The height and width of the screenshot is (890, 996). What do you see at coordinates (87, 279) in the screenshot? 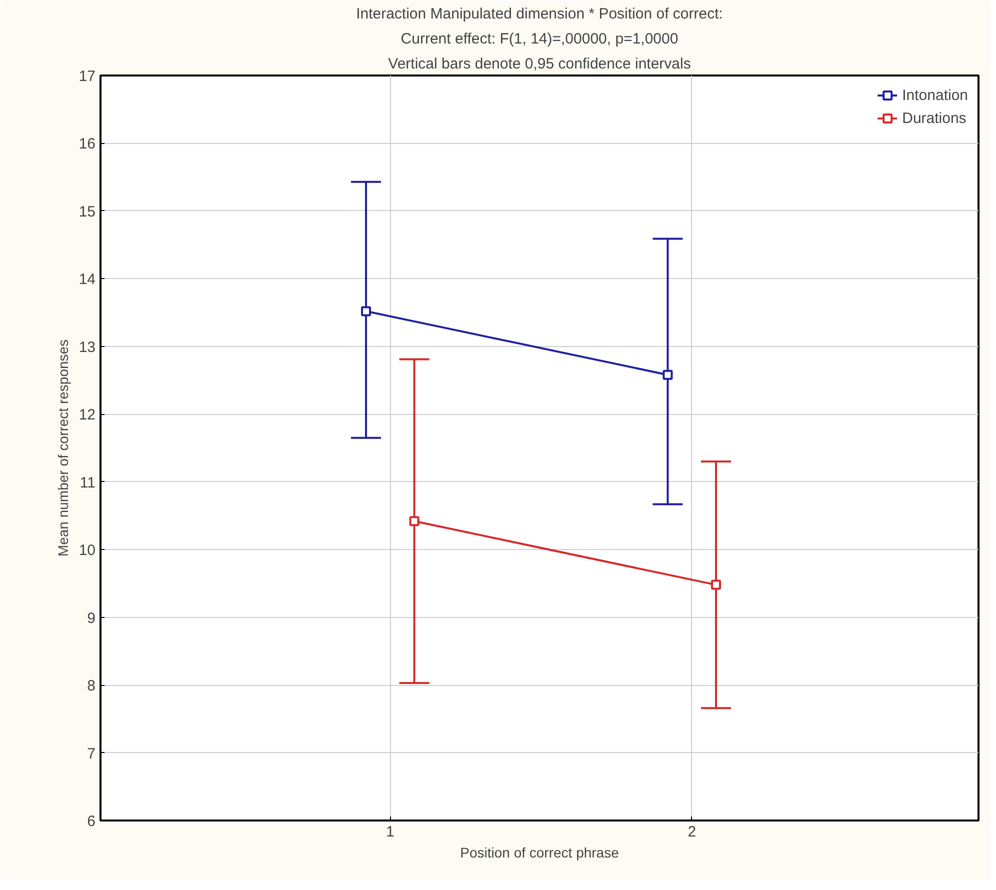
I see `y-tick-label: 14` at bounding box center [87, 279].